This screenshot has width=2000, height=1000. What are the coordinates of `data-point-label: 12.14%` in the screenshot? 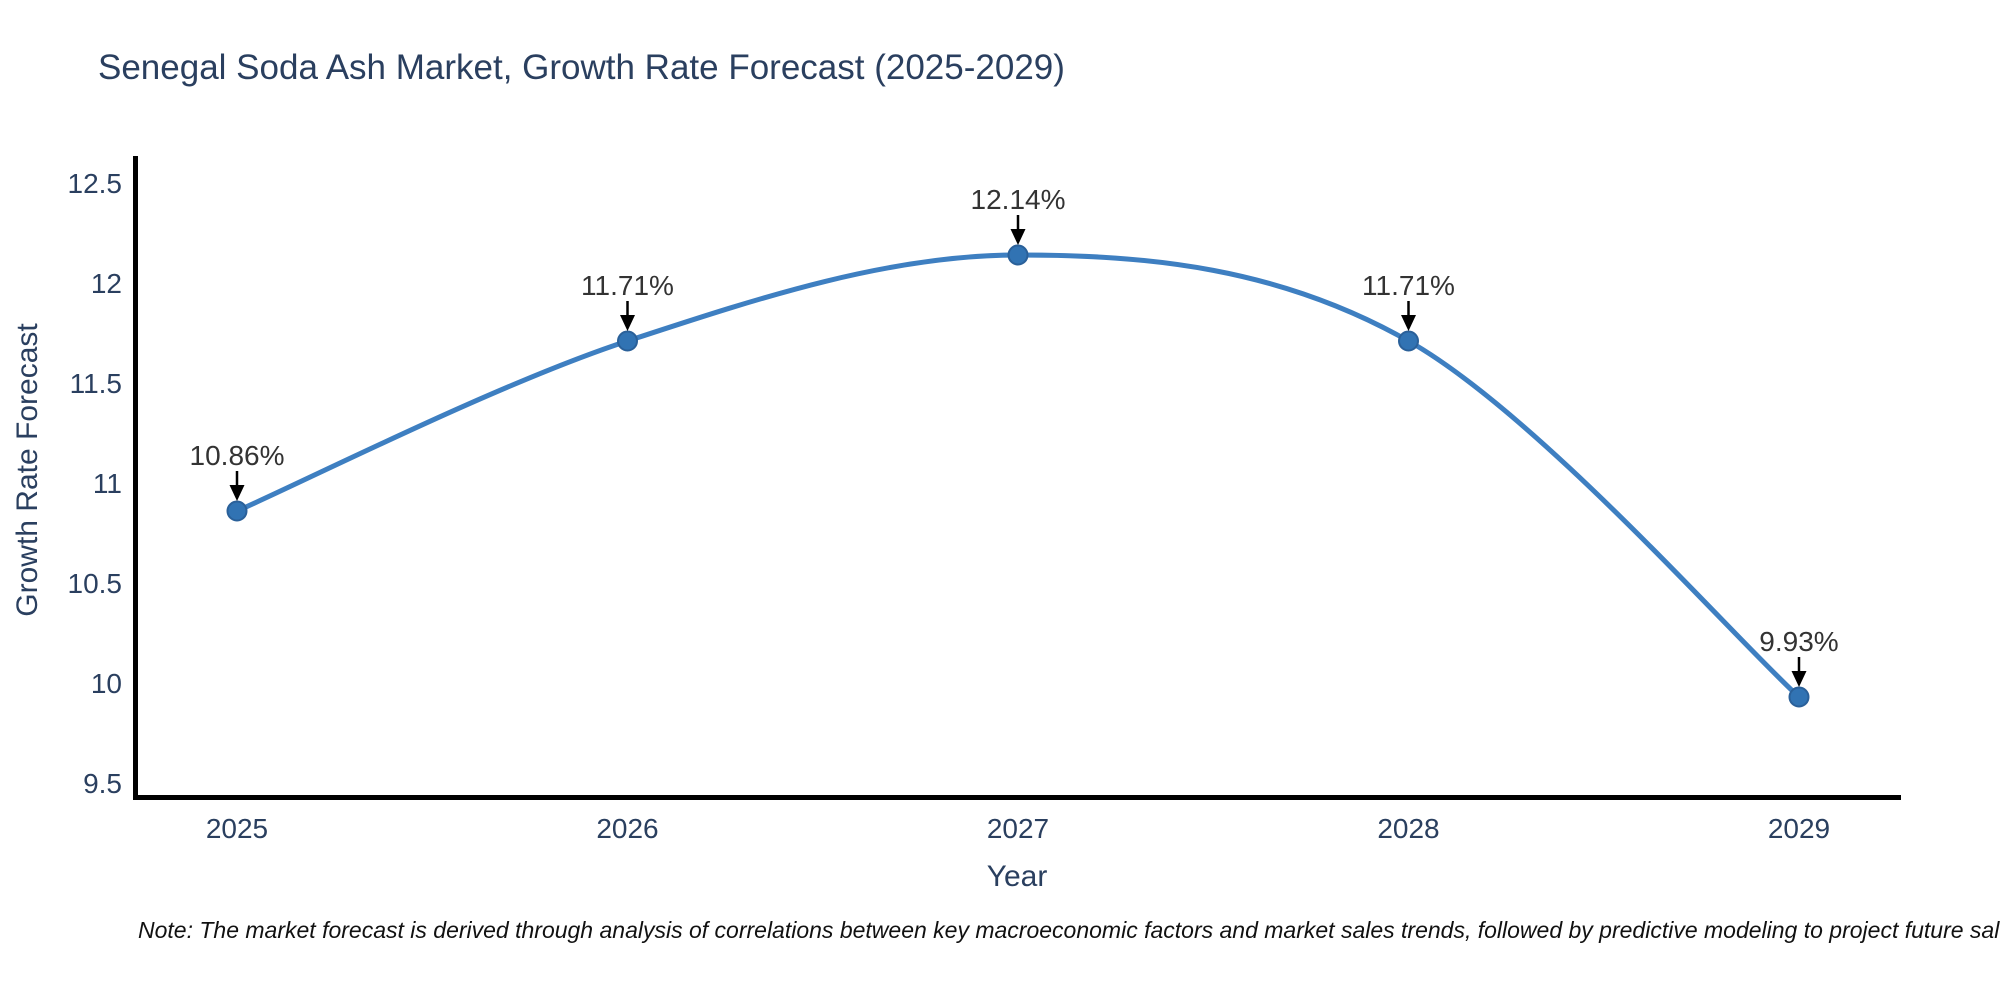 It's located at (1018, 199).